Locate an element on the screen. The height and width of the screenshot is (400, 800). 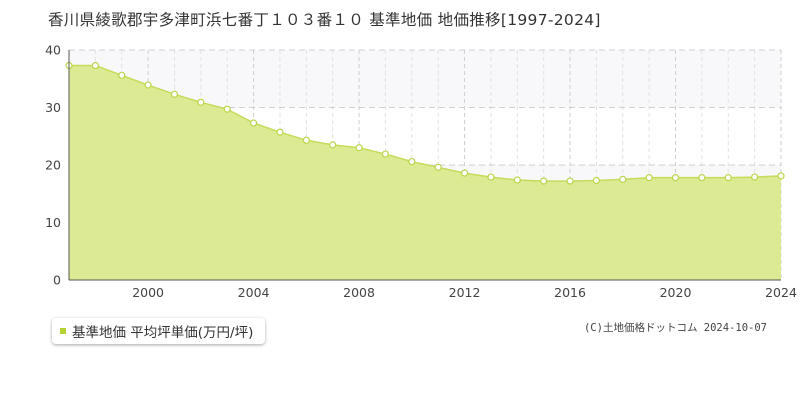
x-tick-label: 2016 is located at coordinates (570, 292).